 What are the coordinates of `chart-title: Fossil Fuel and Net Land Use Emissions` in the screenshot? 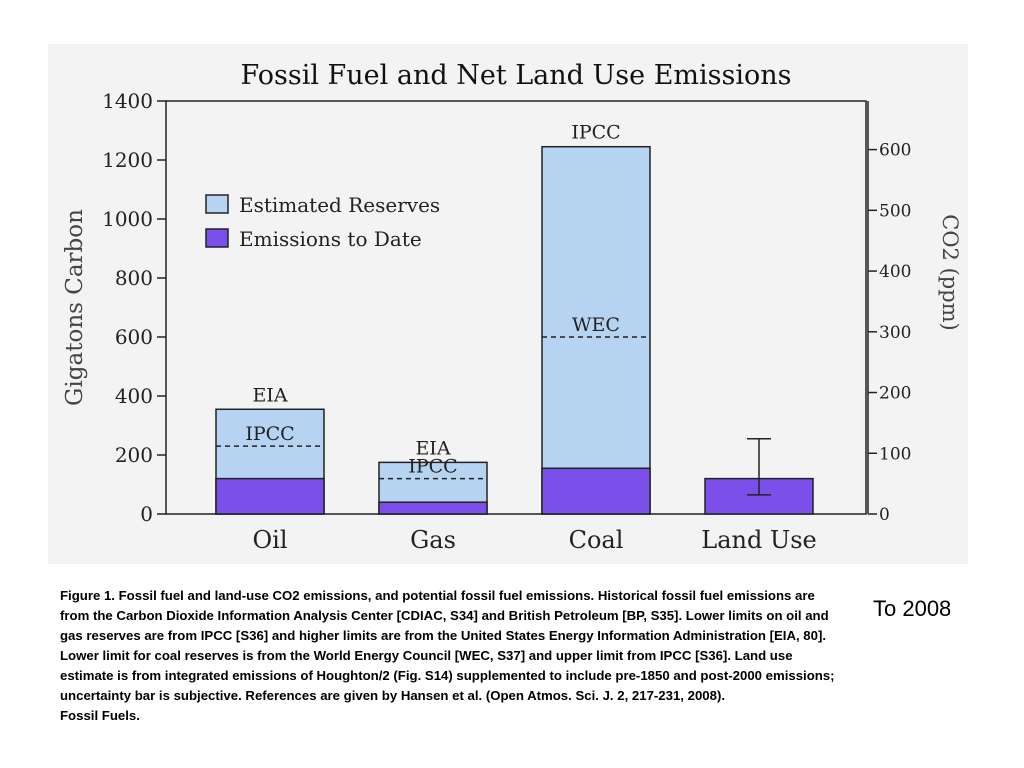 It's located at (515, 75).